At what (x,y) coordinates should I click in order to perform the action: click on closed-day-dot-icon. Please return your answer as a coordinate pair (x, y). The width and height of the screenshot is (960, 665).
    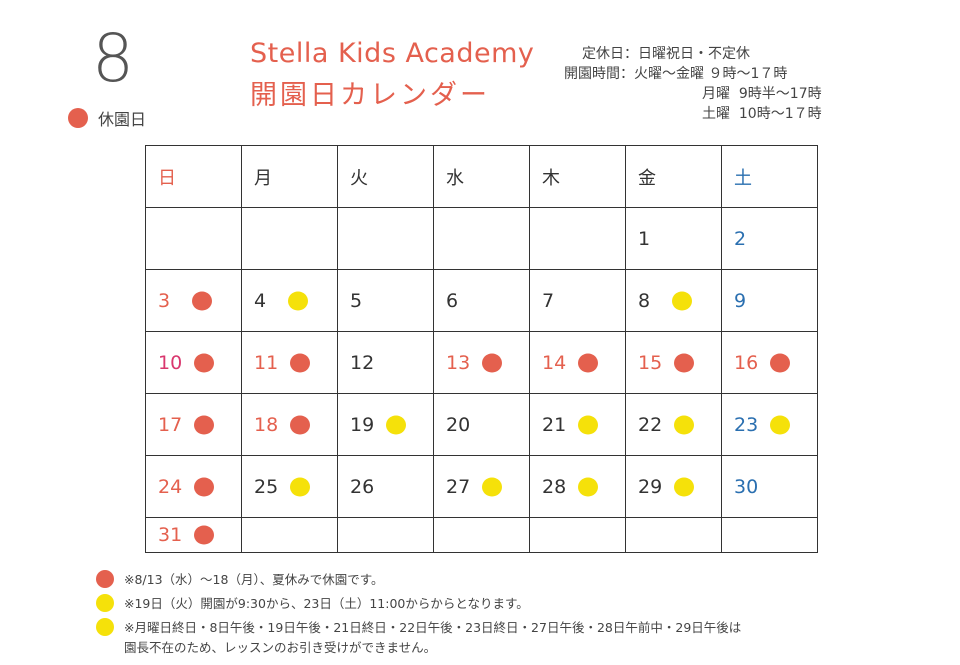
    Looking at the image, I should click on (78, 118).